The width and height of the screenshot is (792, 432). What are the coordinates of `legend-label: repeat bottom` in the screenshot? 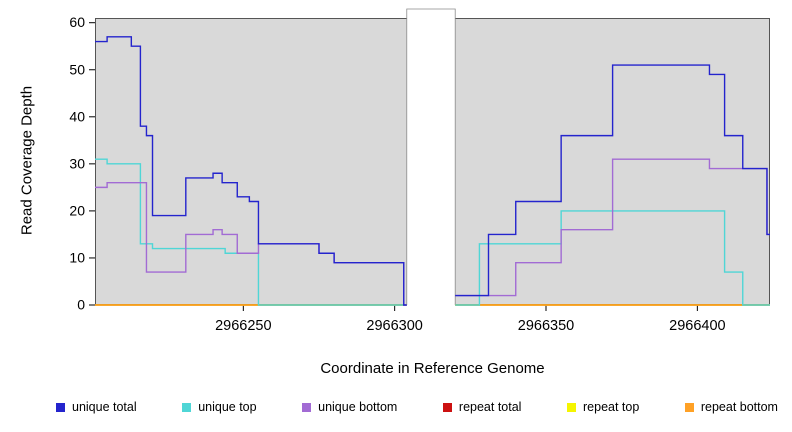 It's located at (739, 407).